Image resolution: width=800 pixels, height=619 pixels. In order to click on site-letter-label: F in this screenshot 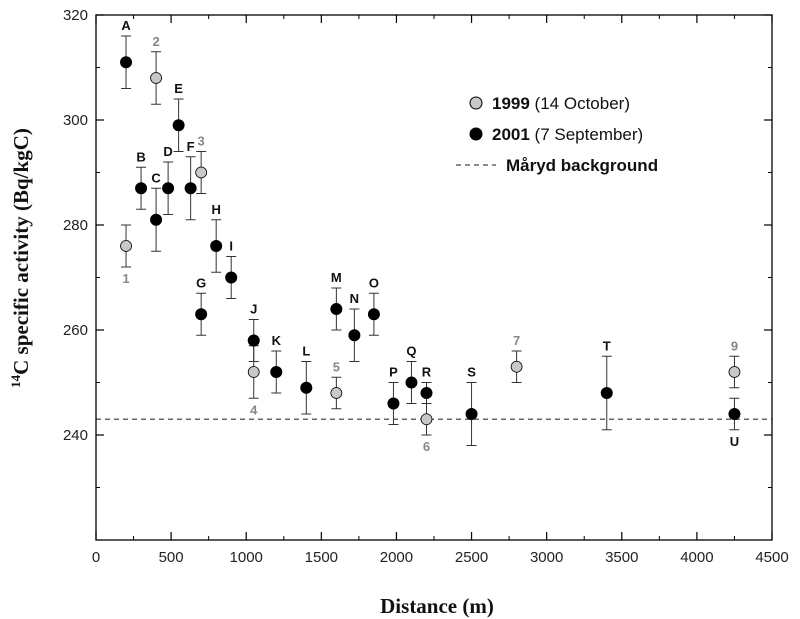, I will do `click(191, 146)`.